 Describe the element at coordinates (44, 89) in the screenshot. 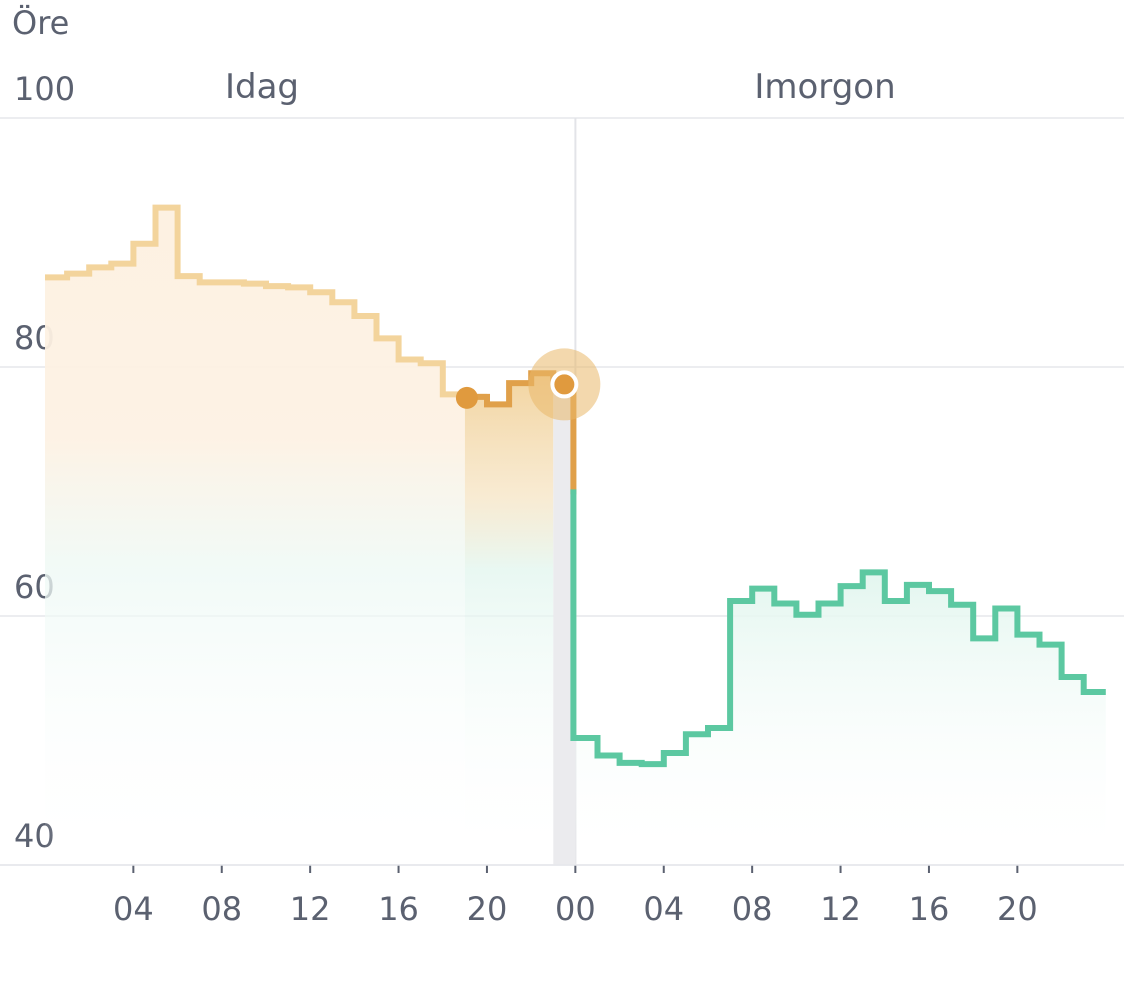

I see `y-tick-label: 100` at that location.